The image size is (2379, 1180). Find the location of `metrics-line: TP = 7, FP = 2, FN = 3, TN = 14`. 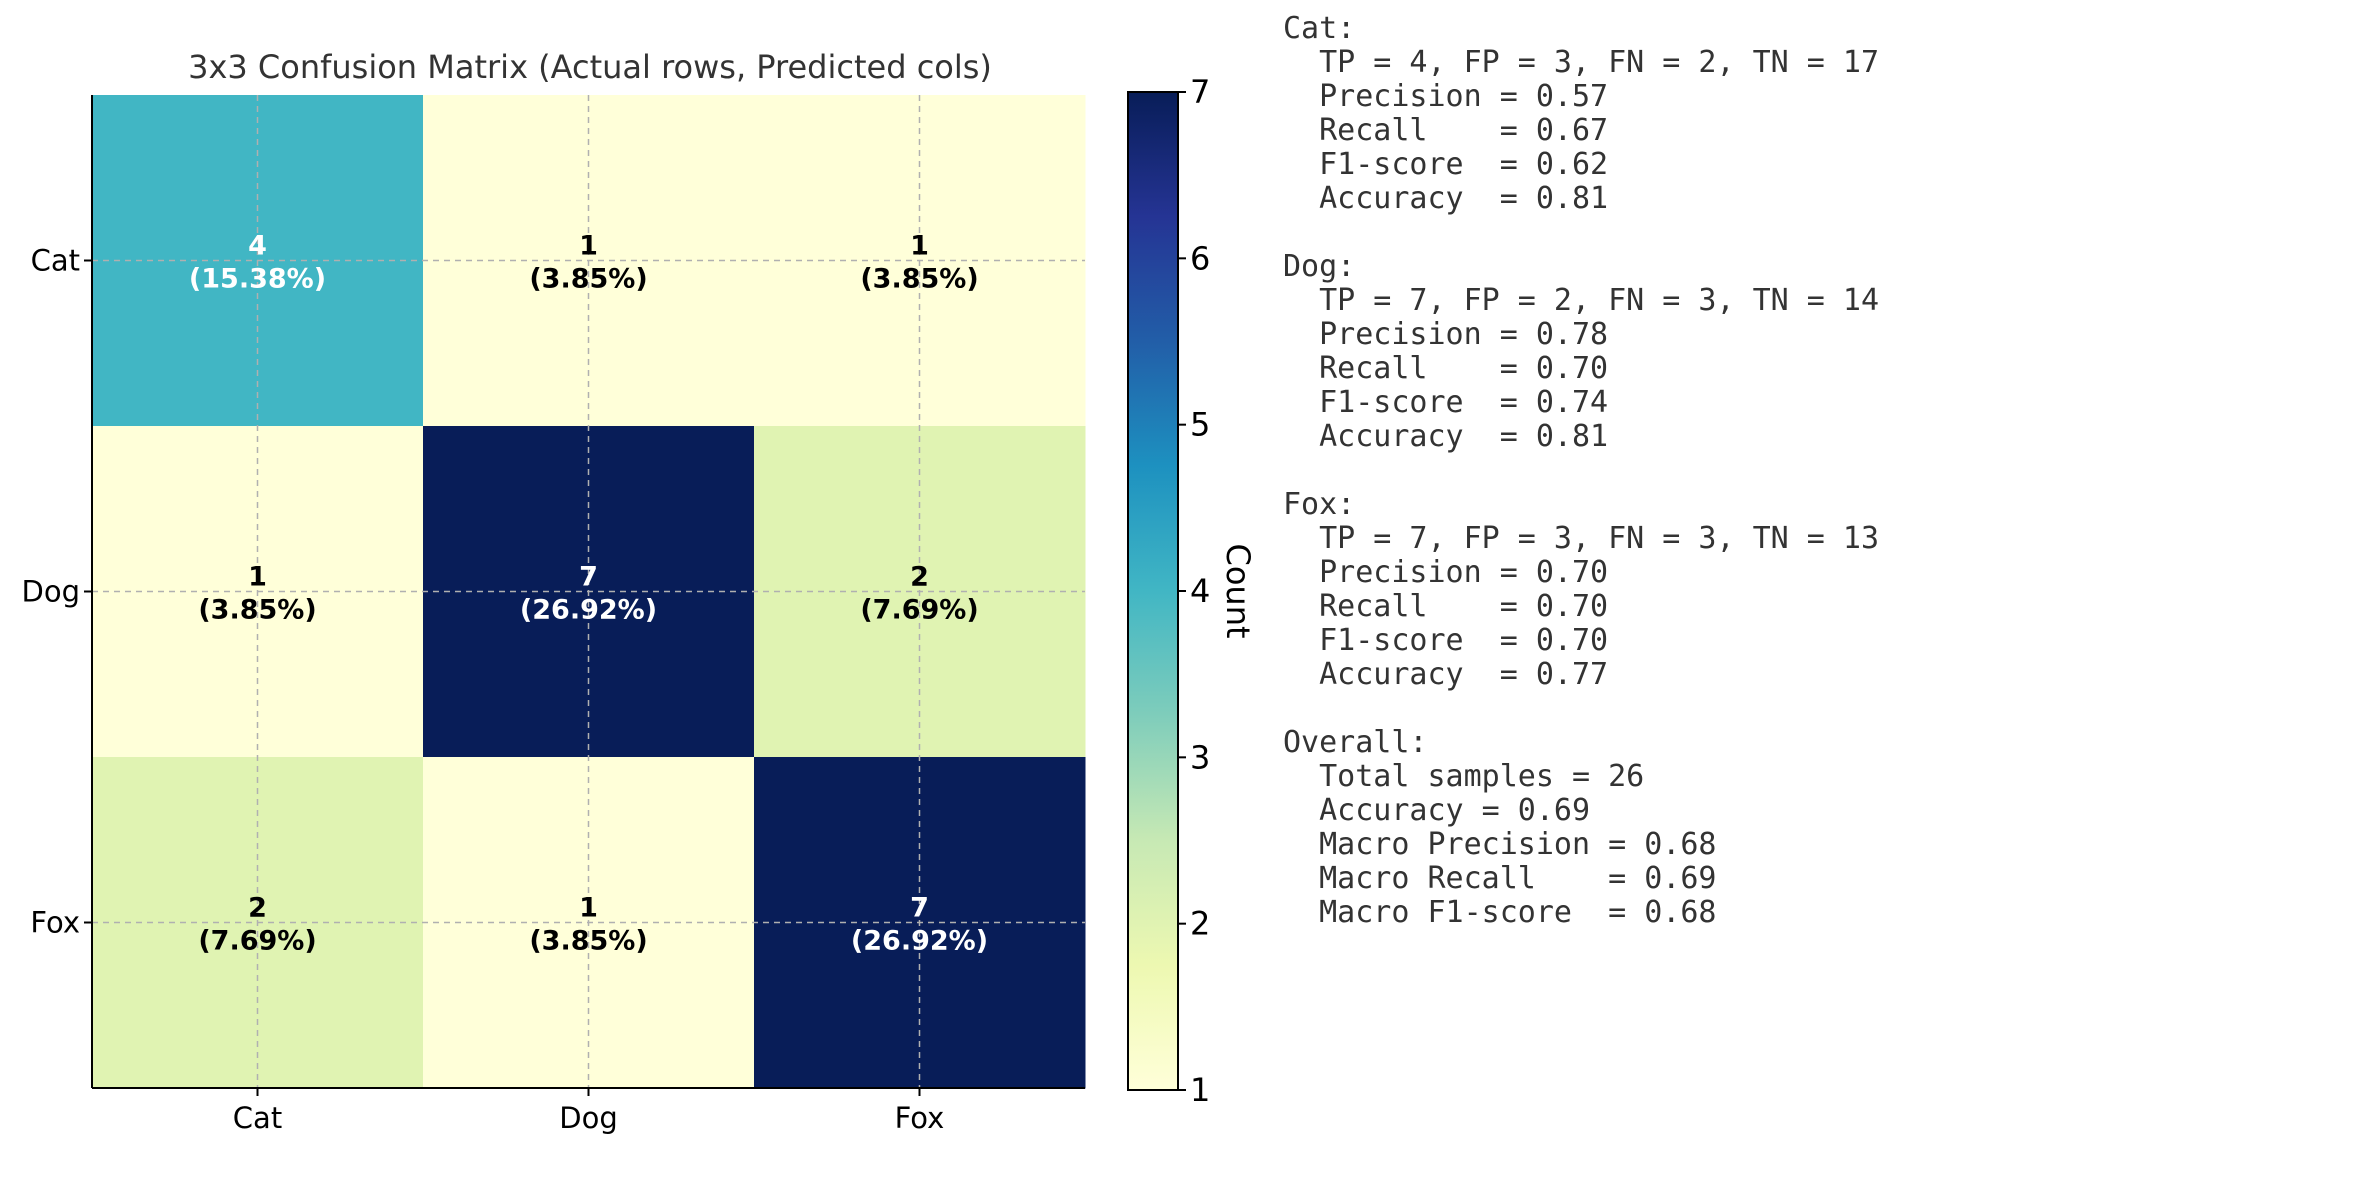

metrics-line: TP = 7, FP = 2, FN = 3, TN = 14 is located at coordinates (1581, 300).